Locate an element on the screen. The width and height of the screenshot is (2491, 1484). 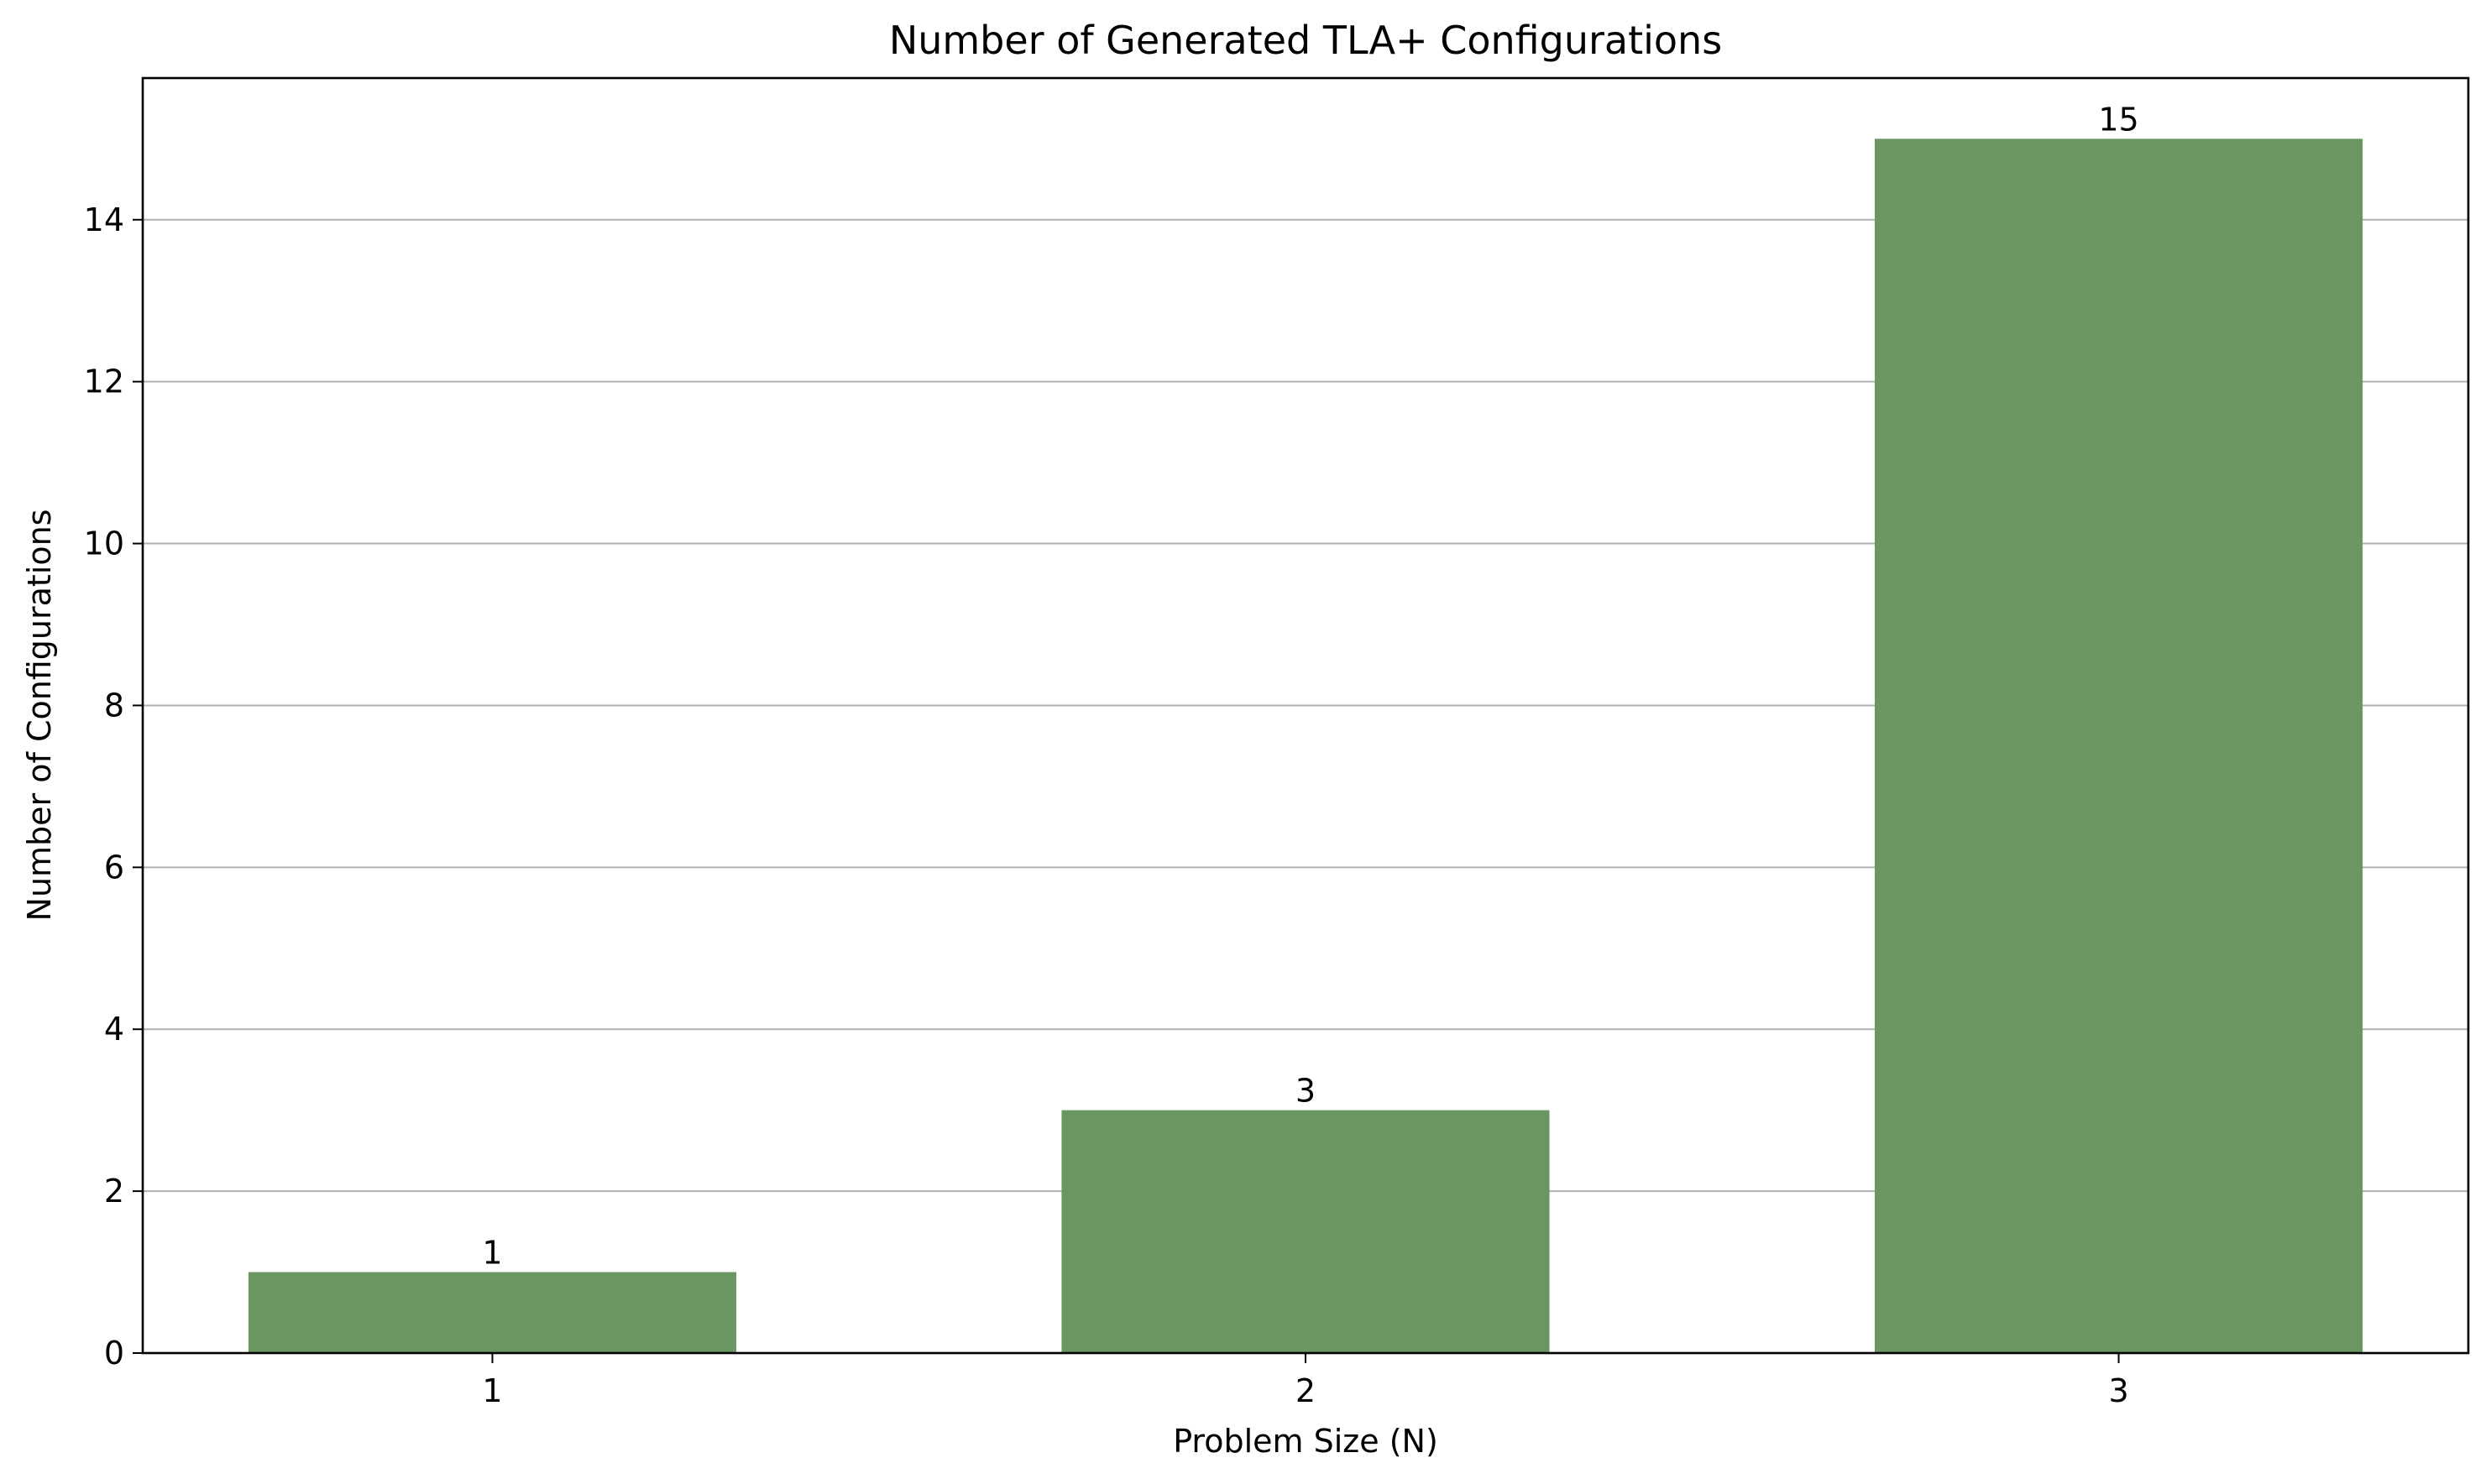
bar-data-label: 3 is located at coordinates (1305, 1091).